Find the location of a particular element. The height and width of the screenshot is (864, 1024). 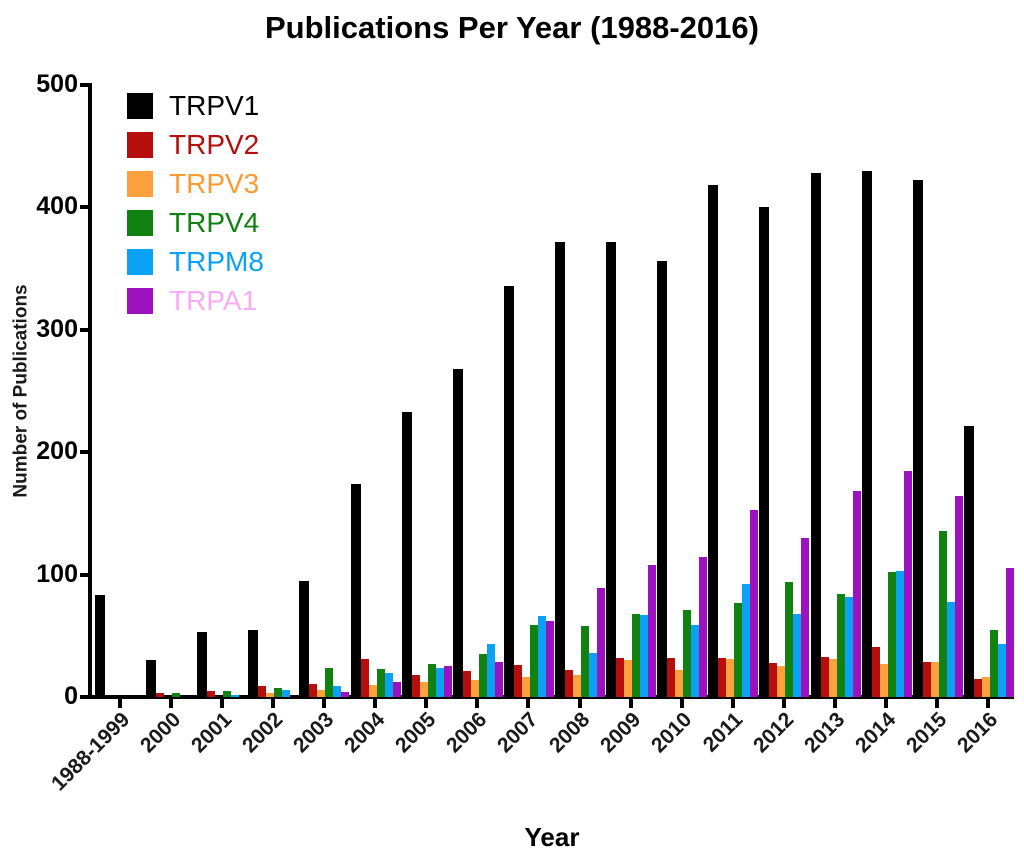

bar-TRPV4-2009 is located at coordinates (636, 655).